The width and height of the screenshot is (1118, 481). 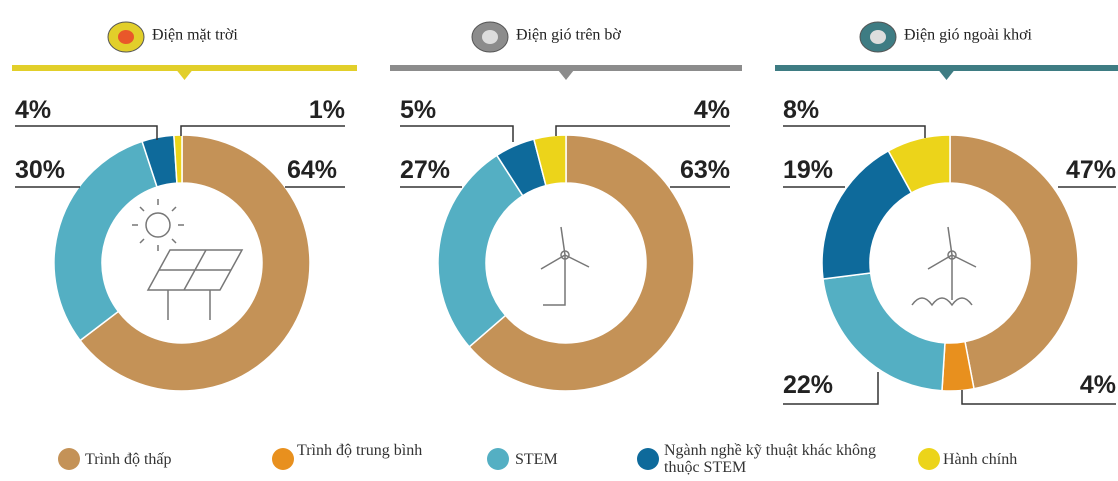 What do you see at coordinates (801, 110) in the screenshot?
I see `value-label: 8%` at bounding box center [801, 110].